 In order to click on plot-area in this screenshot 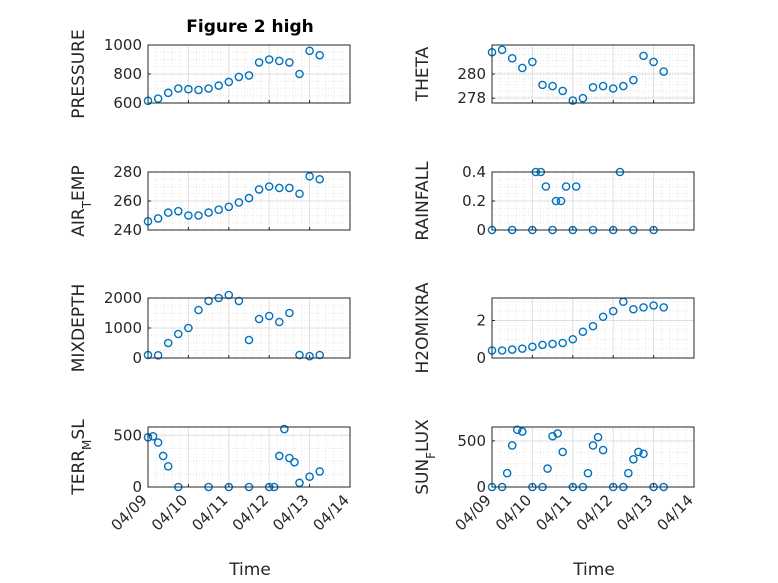, I will do `click(249, 457)`.